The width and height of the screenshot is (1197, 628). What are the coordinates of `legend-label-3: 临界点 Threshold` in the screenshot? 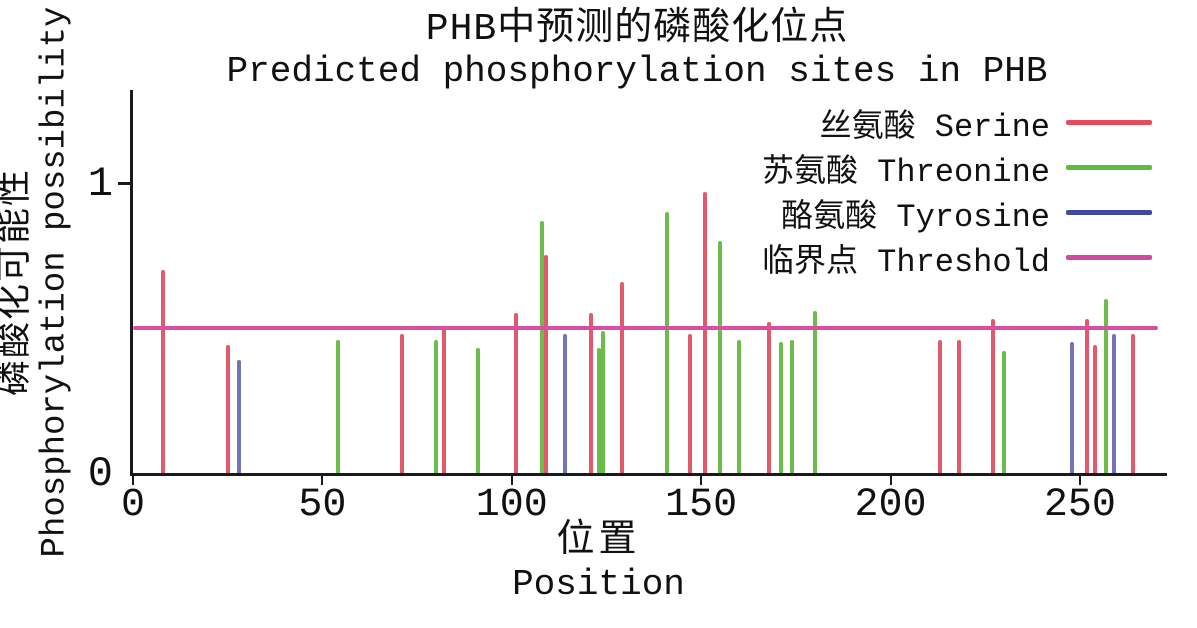 It's located at (905, 262).